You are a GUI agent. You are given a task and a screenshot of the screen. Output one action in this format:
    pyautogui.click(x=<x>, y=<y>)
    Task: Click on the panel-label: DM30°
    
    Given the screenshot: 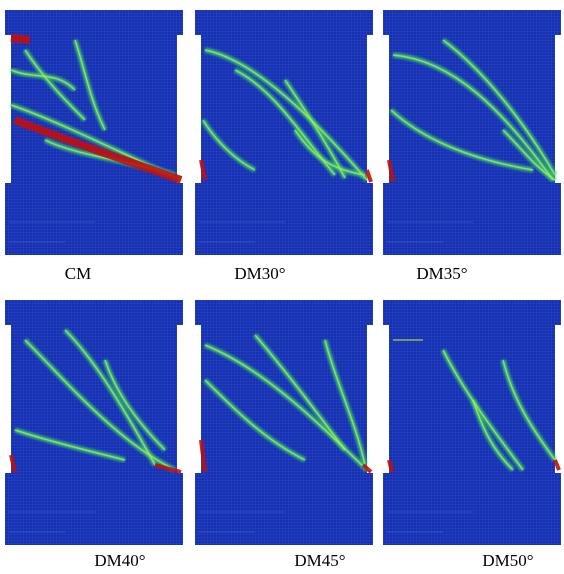 What is the action you would take?
    pyautogui.click(x=259, y=273)
    